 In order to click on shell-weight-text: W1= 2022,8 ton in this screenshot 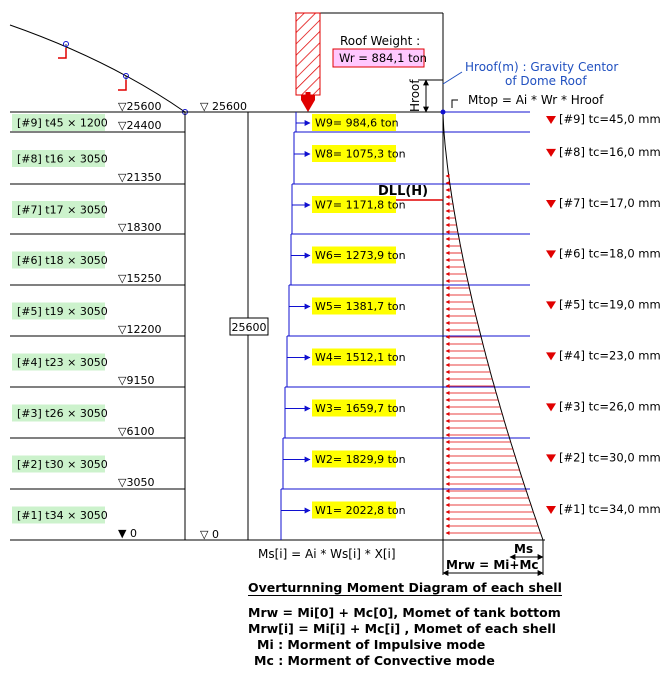, I will do `click(360, 510)`.